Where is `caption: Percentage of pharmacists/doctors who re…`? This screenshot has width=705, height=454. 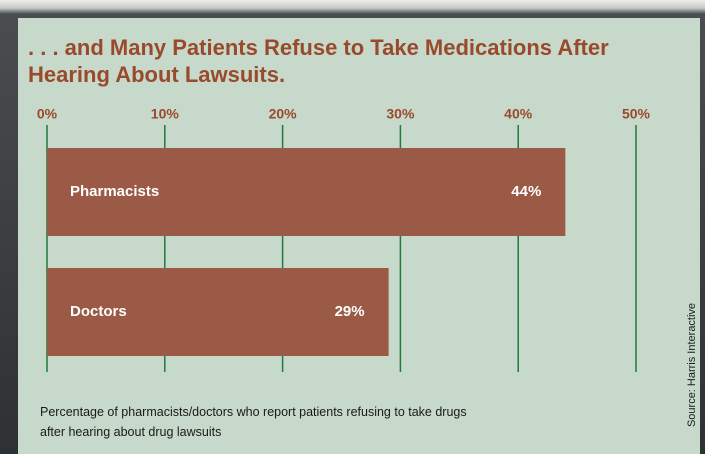 caption: Percentage of pharmacists/doctors who re… is located at coordinates (253, 422).